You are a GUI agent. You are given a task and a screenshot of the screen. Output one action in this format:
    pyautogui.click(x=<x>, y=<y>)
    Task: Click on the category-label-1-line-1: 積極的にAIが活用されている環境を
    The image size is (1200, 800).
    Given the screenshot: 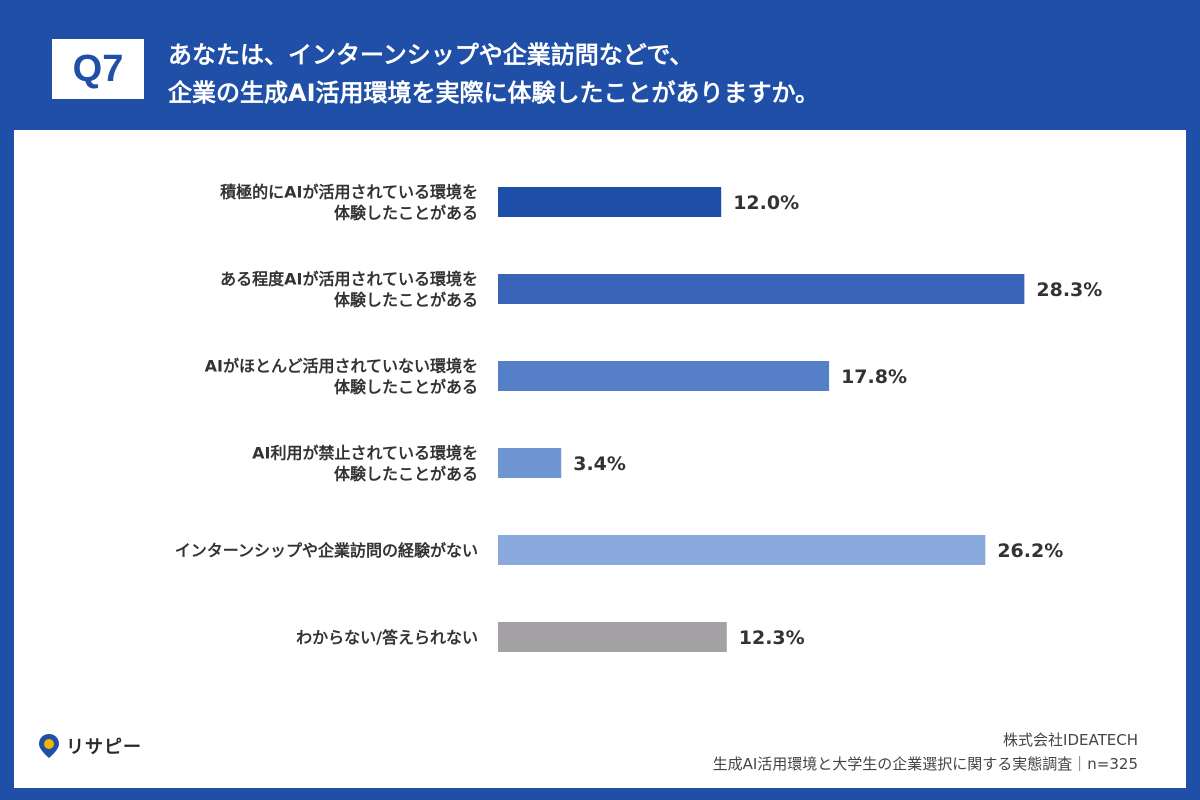 What is the action you would take?
    pyautogui.click(x=348, y=192)
    